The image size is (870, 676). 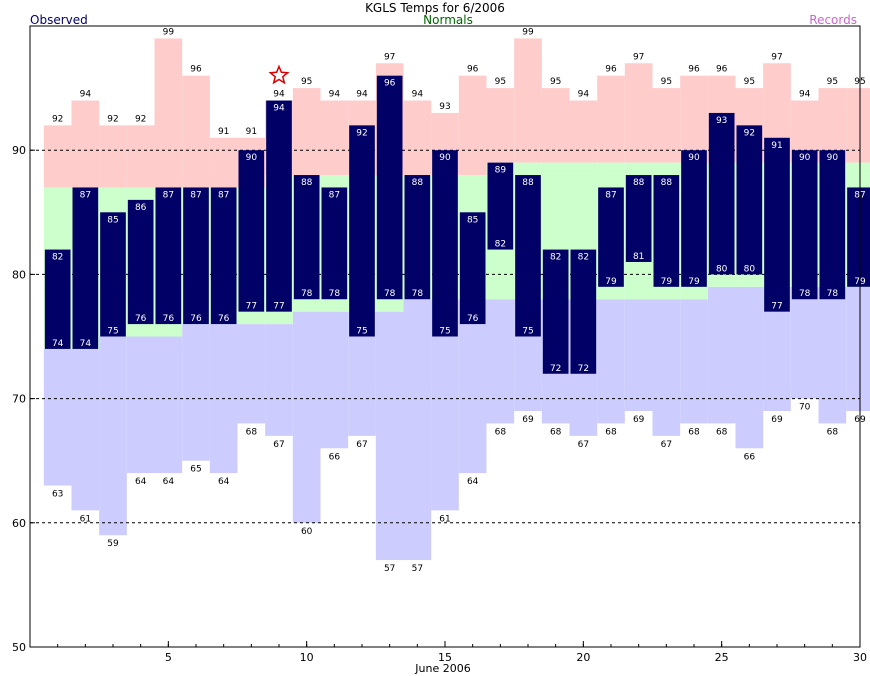 What do you see at coordinates (195, 470) in the screenshot?
I see `record-low-label: 65` at bounding box center [195, 470].